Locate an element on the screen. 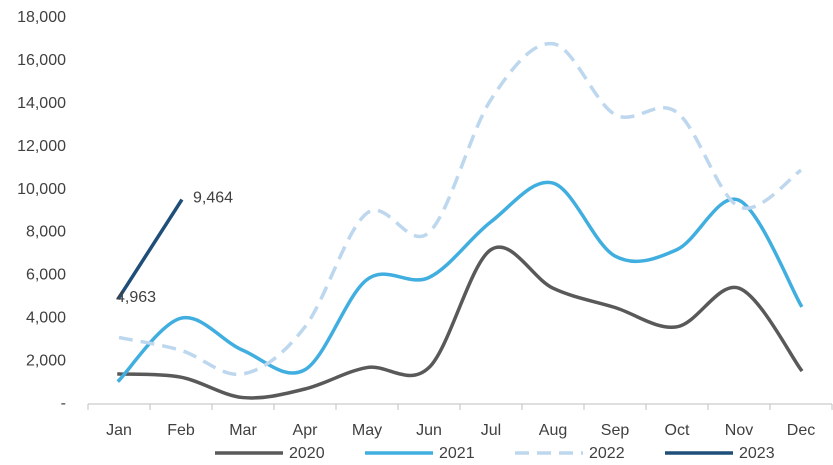  y-tick-label: 10,000 is located at coordinates (41, 189).